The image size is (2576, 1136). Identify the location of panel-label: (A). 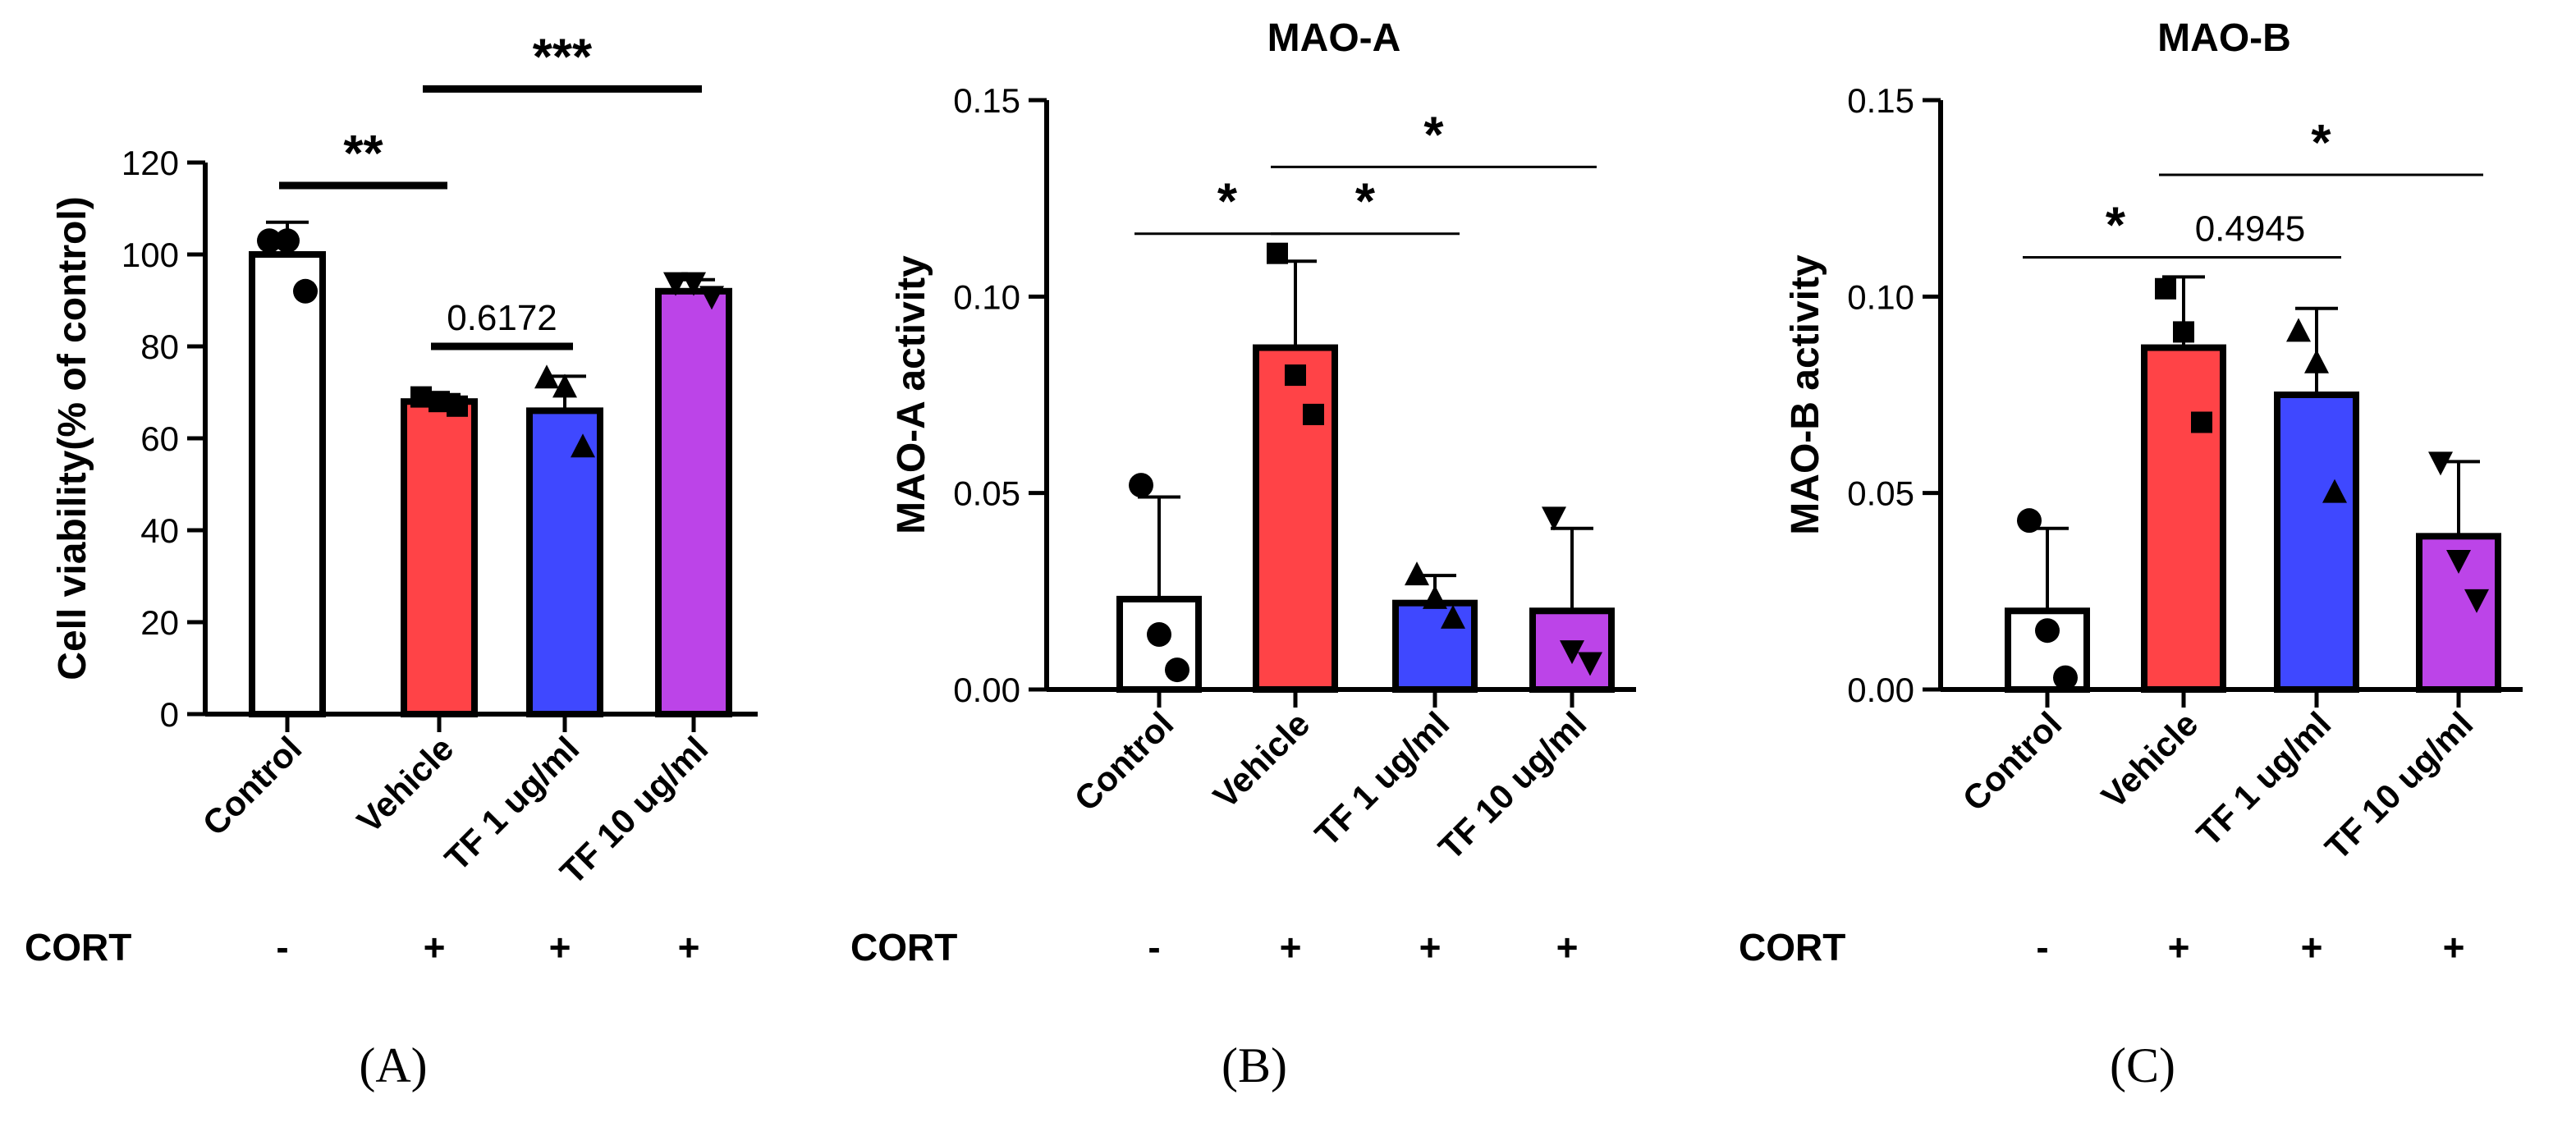
(393, 1065).